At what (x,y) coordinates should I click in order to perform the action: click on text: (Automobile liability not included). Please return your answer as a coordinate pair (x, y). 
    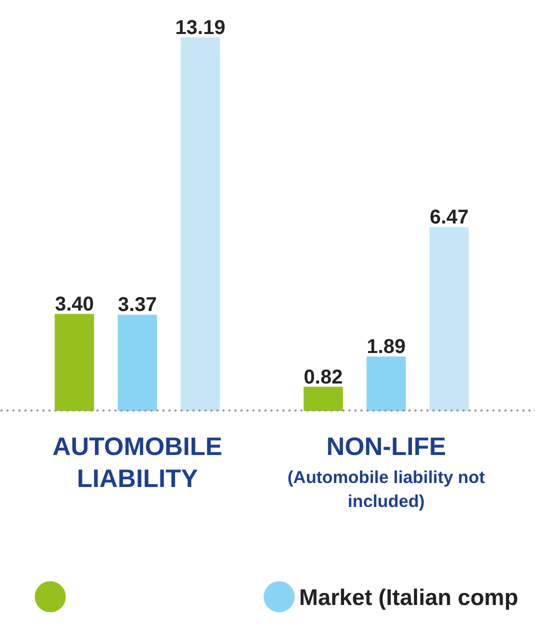
    Looking at the image, I should click on (387, 488).